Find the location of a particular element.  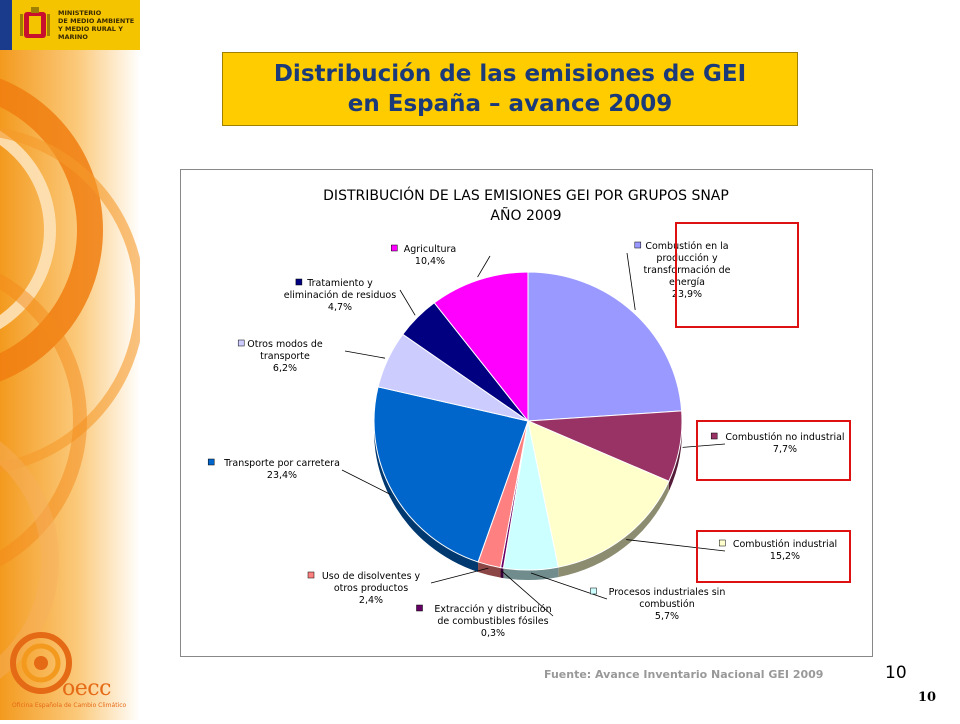

slice-category-label: Combustión industrial is located at coordinates (785, 544).